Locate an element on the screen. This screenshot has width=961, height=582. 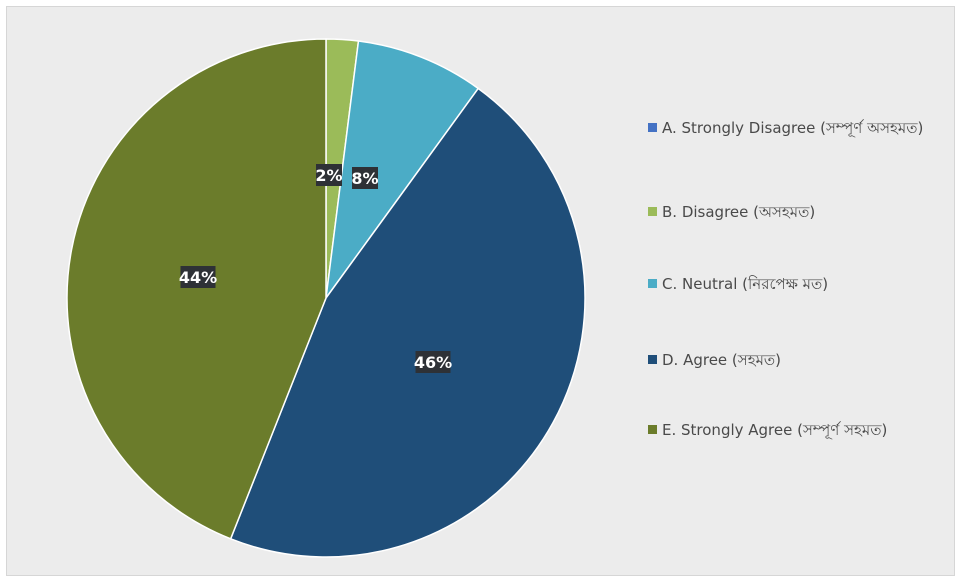
data-label-text: 44% is located at coordinates (198, 277).